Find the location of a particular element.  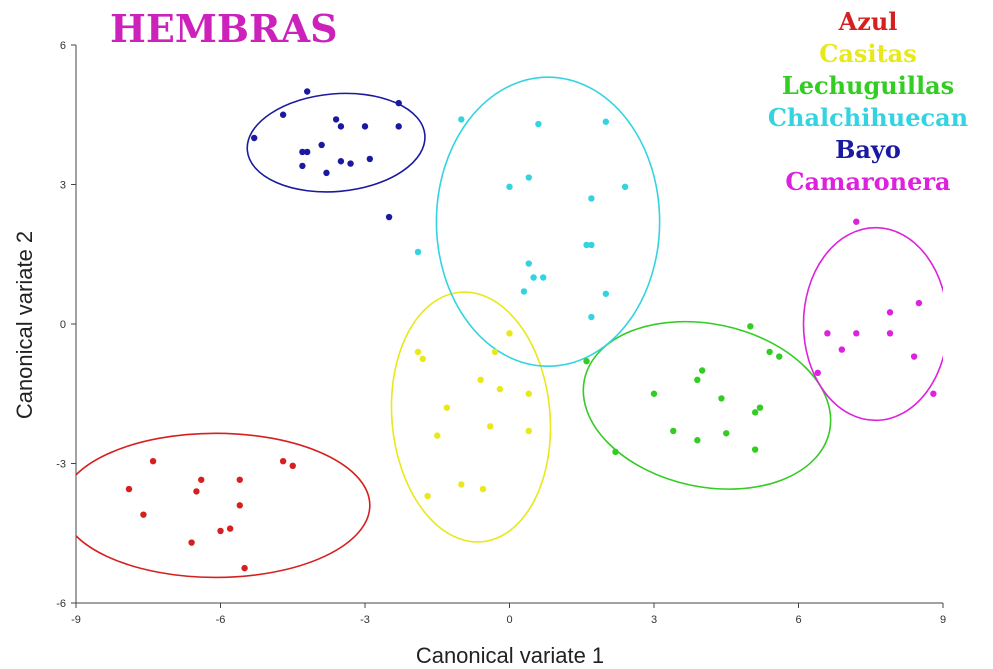

x-tick-label: -9 is located at coordinates (76, 620).